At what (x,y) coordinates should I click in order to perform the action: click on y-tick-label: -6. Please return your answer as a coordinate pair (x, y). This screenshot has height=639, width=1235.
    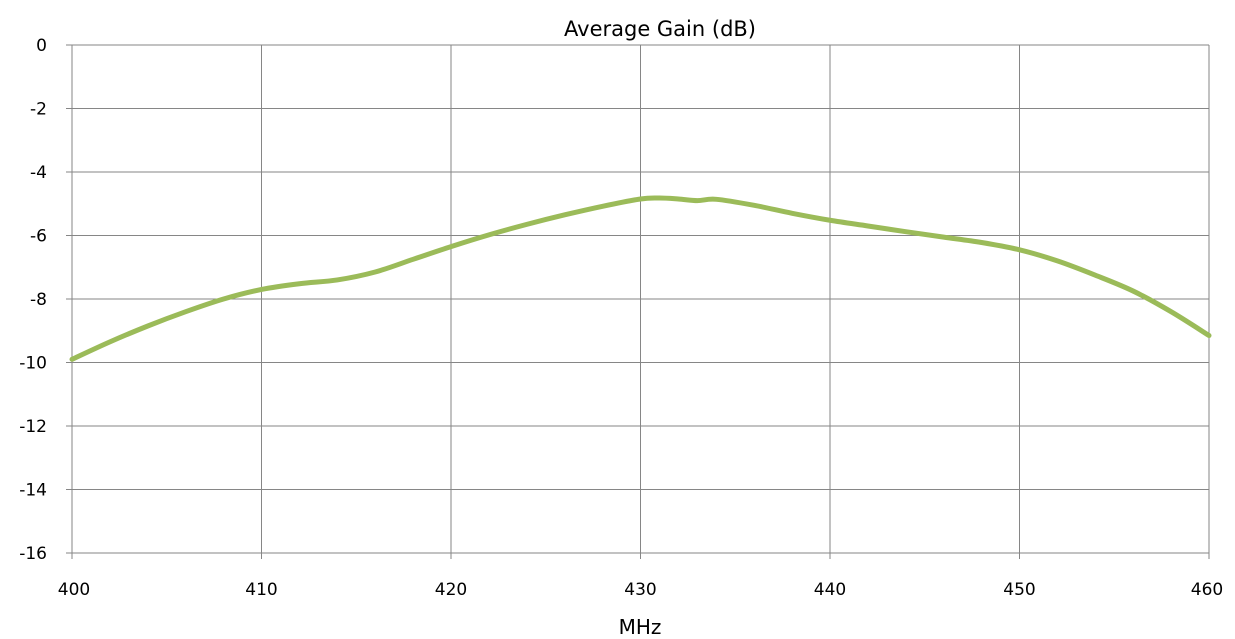
    Looking at the image, I should click on (38, 237).